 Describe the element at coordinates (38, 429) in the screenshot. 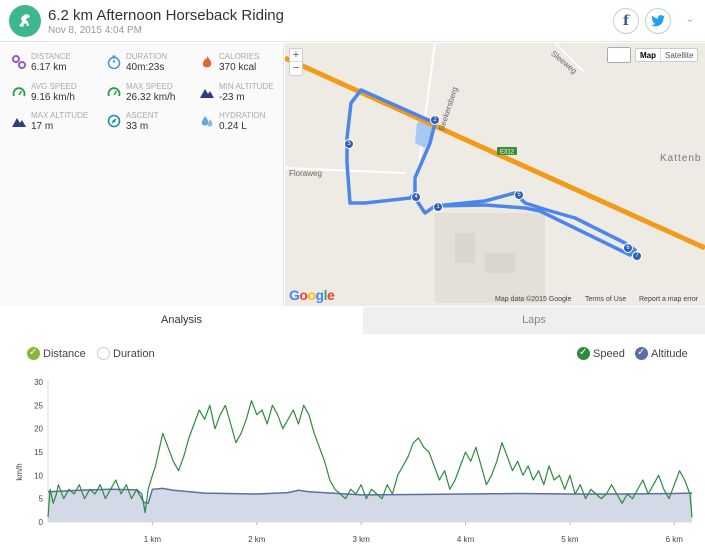

I see `y-tick-label: 20` at that location.